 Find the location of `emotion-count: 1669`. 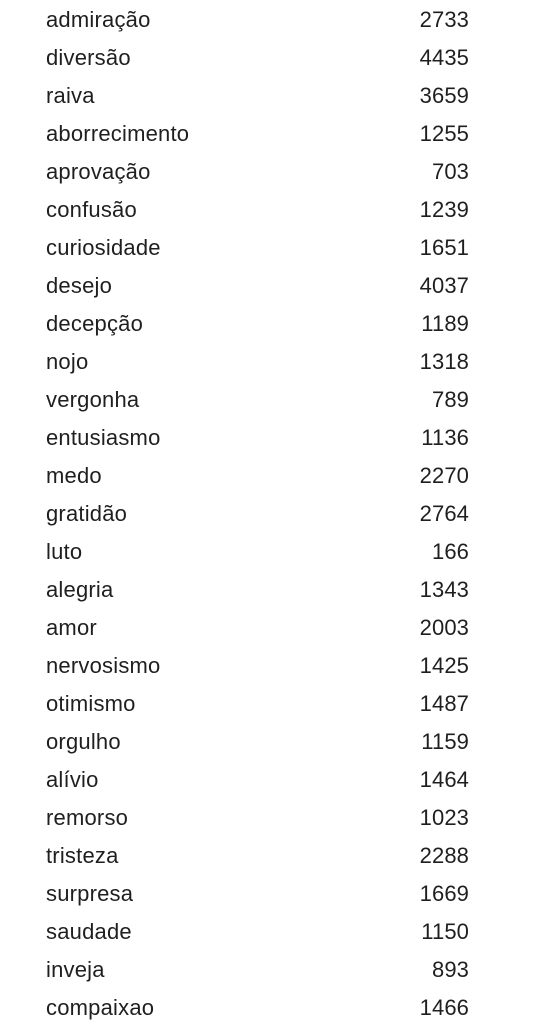

emotion-count: 1669 is located at coordinates (444, 893).